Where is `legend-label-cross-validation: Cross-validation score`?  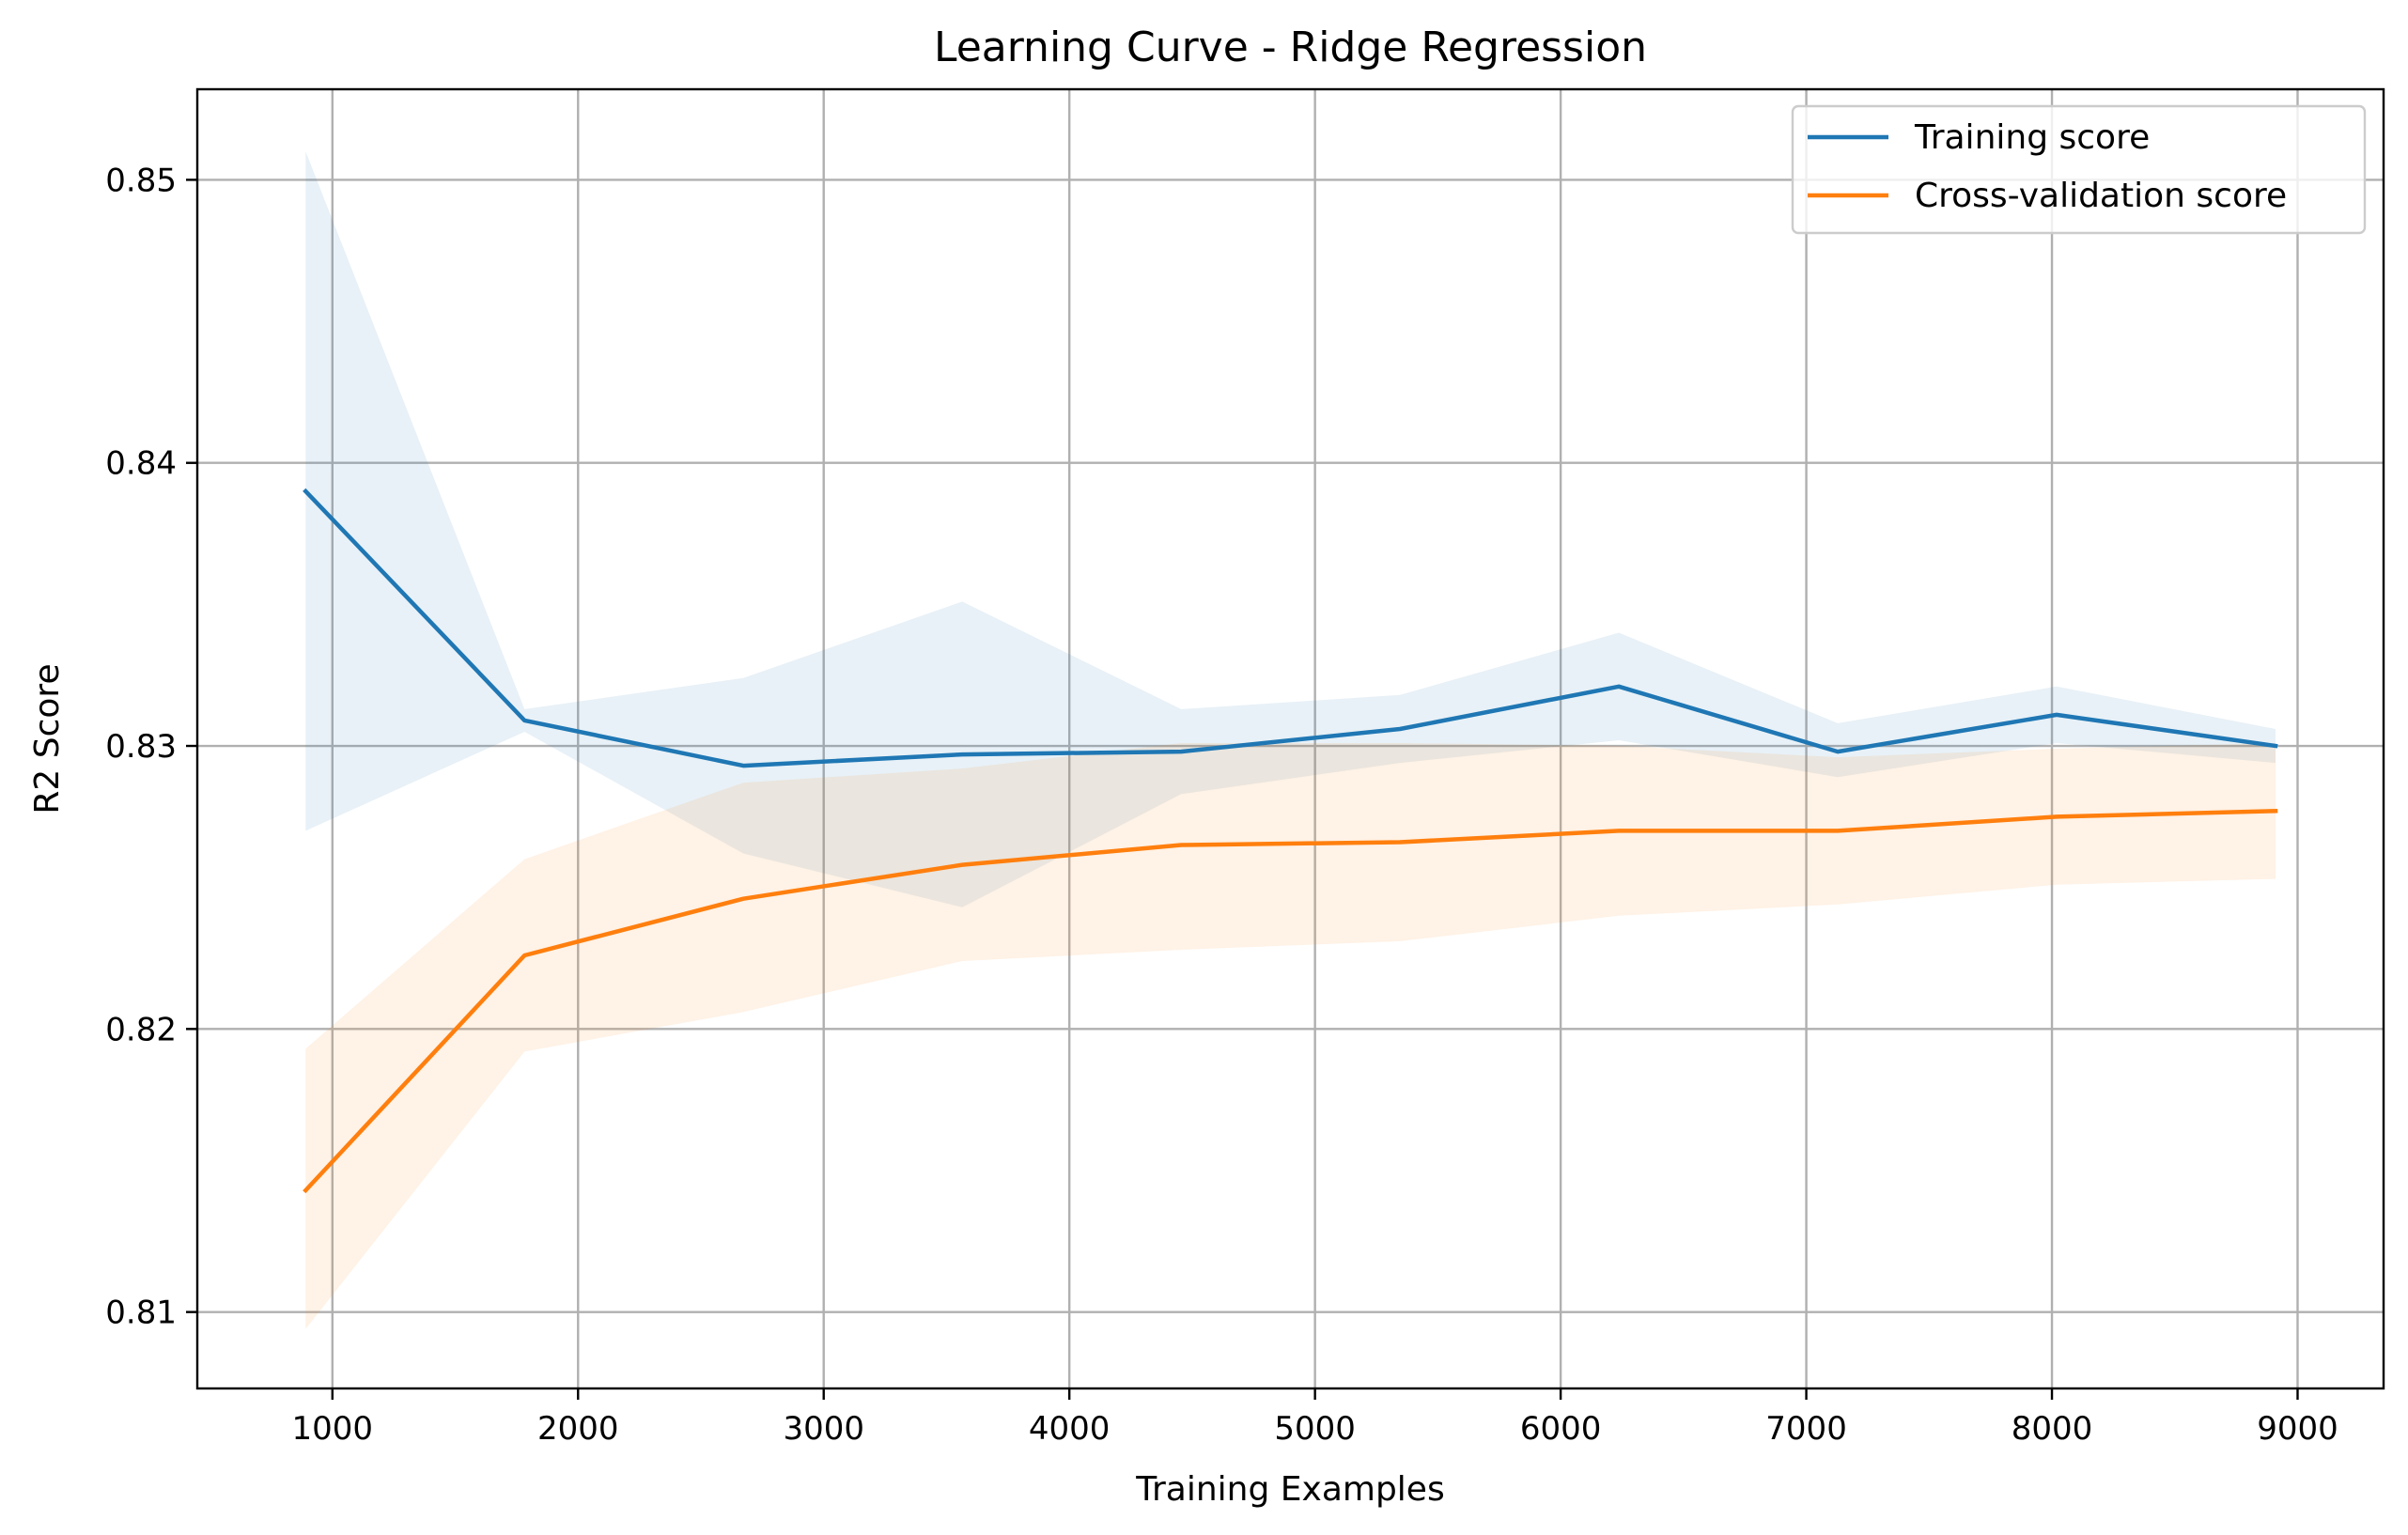
legend-label-cross-validation: Cross-validation score is located at coordinates (2101, 196).